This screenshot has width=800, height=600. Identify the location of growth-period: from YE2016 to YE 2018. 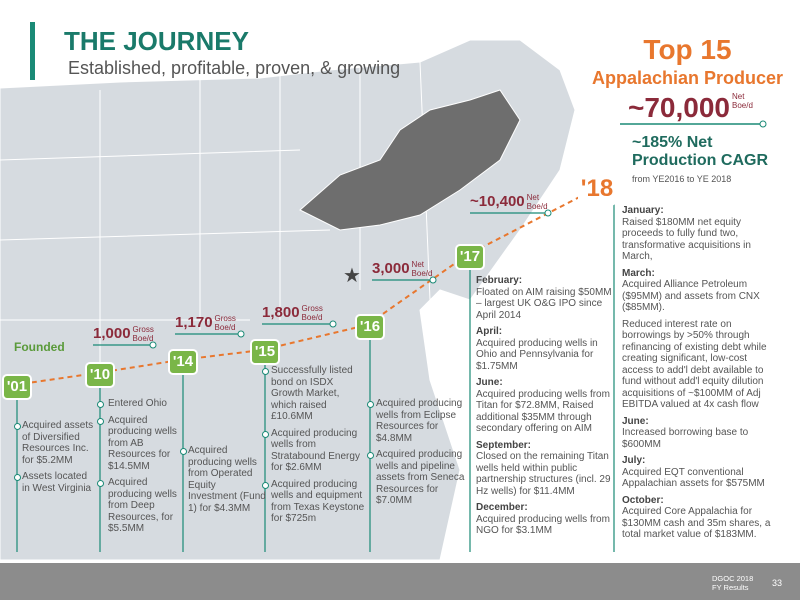
(682, 179).